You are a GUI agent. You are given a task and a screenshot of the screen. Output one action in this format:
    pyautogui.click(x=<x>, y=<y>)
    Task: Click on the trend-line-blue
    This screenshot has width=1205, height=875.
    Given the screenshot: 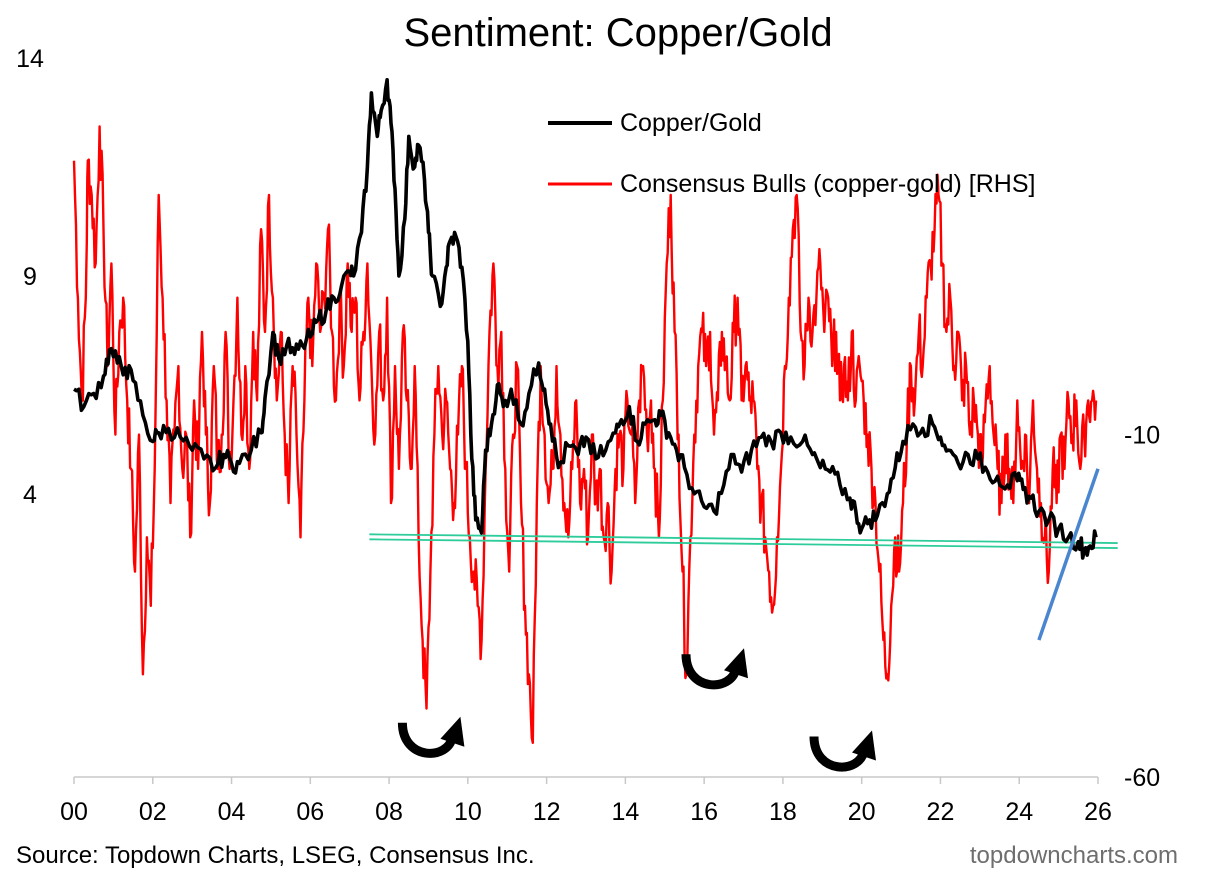 What is the action you would take?
    pyautogui.click(x=1068, y=554)
    